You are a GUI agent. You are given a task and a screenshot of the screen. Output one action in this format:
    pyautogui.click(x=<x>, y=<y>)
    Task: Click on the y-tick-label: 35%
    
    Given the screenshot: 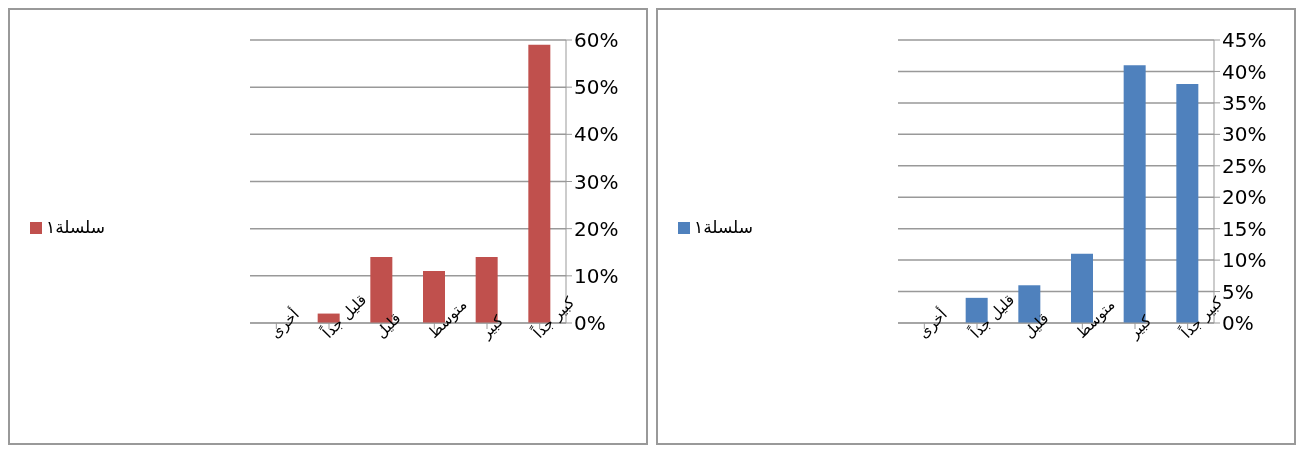 What is the action you would take?
    pyautogui.click(x=1244, y=102)
    